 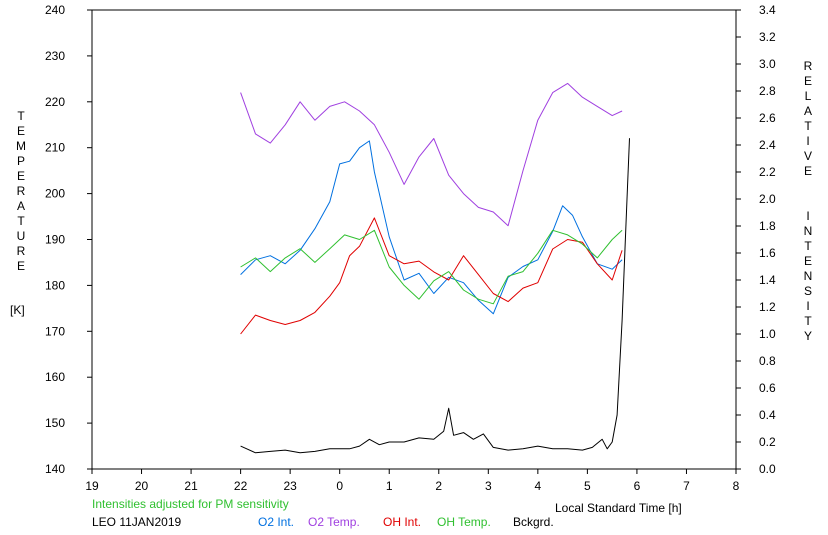 What do you see at coordinates (538, 486) in the screenshot?
I see `x-tick-label: 4` at bounding box center [538, 486].